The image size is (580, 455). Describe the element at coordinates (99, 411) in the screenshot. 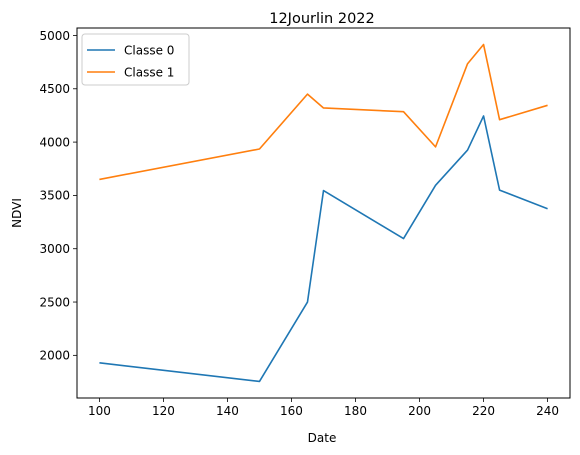

I see `x-tick-label: 100` at that location.